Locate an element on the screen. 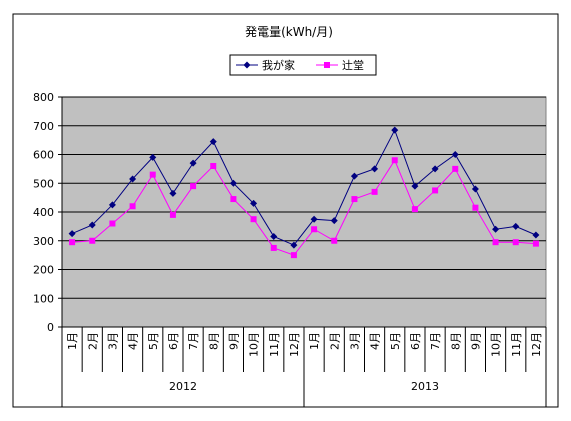 This screenshot has width=571, height=421. y-tick-label: 200 is located at coordinates (43, 270).